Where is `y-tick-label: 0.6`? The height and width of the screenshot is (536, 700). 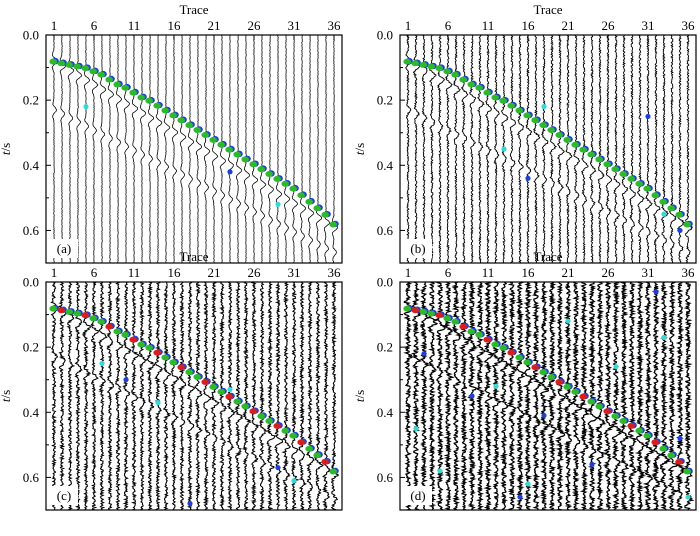
y-tick-label: 0.6 is located at coordinates (31, 477).